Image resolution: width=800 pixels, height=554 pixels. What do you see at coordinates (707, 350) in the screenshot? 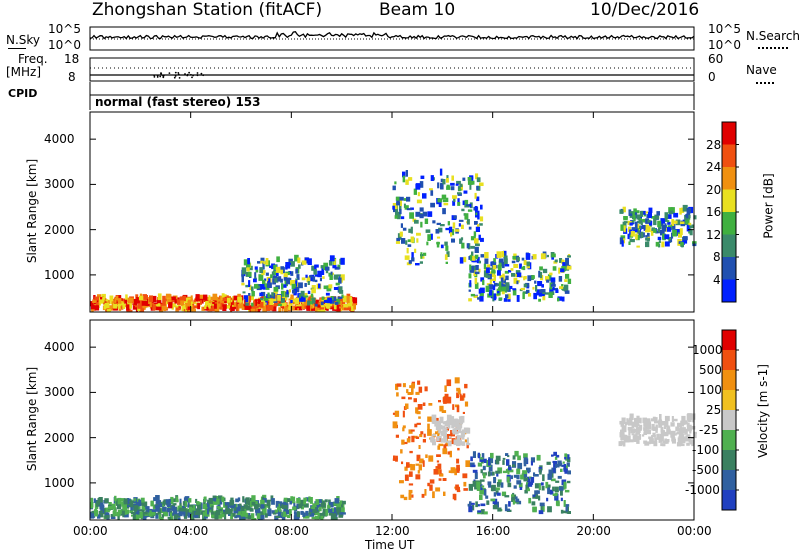
I see `colorbar-tick-label: 1000` at bounding box center [707, 350].